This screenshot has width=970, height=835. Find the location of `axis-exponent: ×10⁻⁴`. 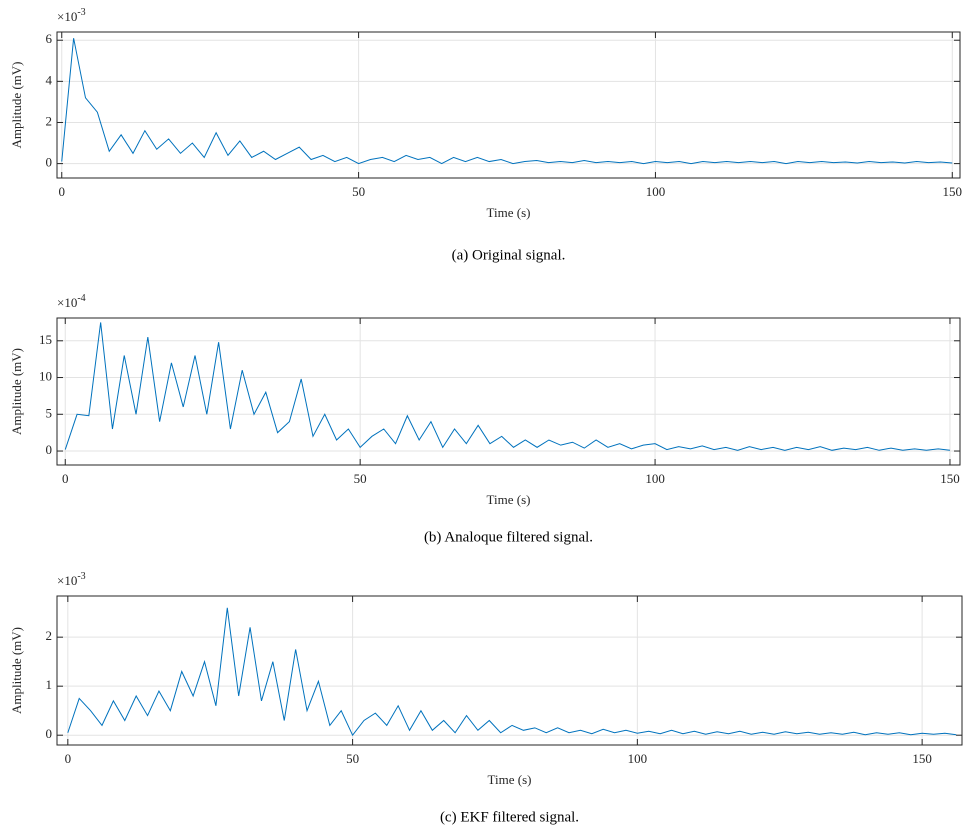

axis-exponent: ×10⁻⁴ is located at coordinates (71, 301).